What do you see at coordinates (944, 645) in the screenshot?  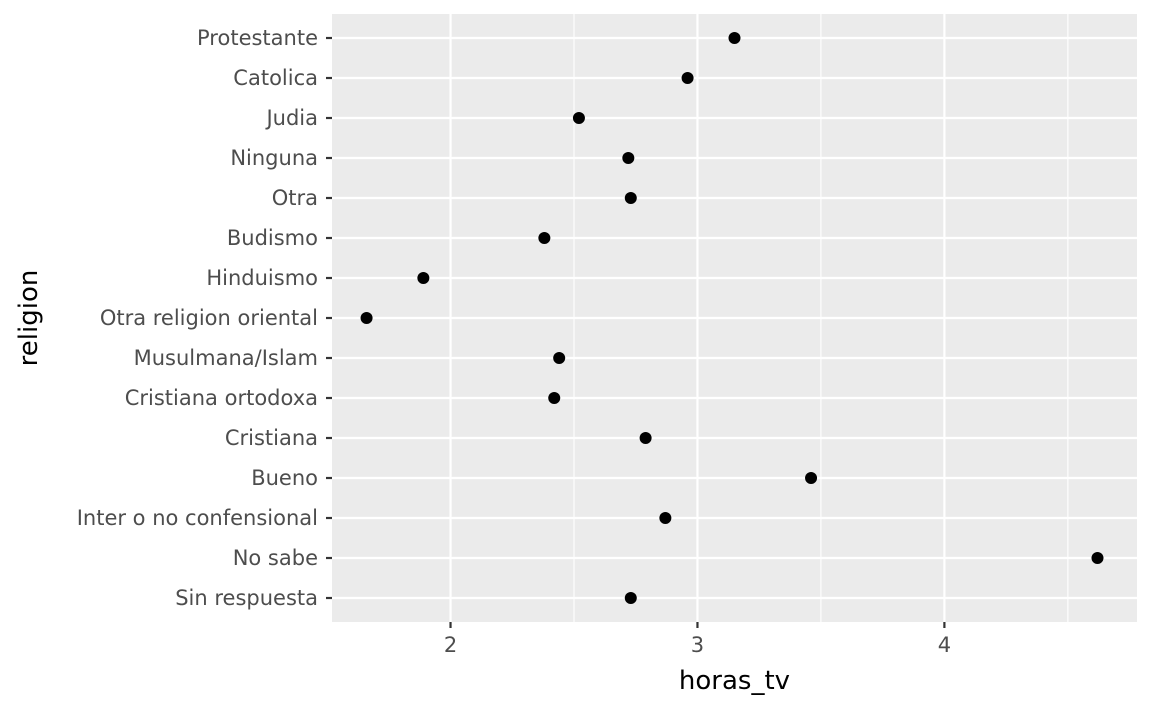 I see `x-tick-label: 4` at bounding box center [944, 645].